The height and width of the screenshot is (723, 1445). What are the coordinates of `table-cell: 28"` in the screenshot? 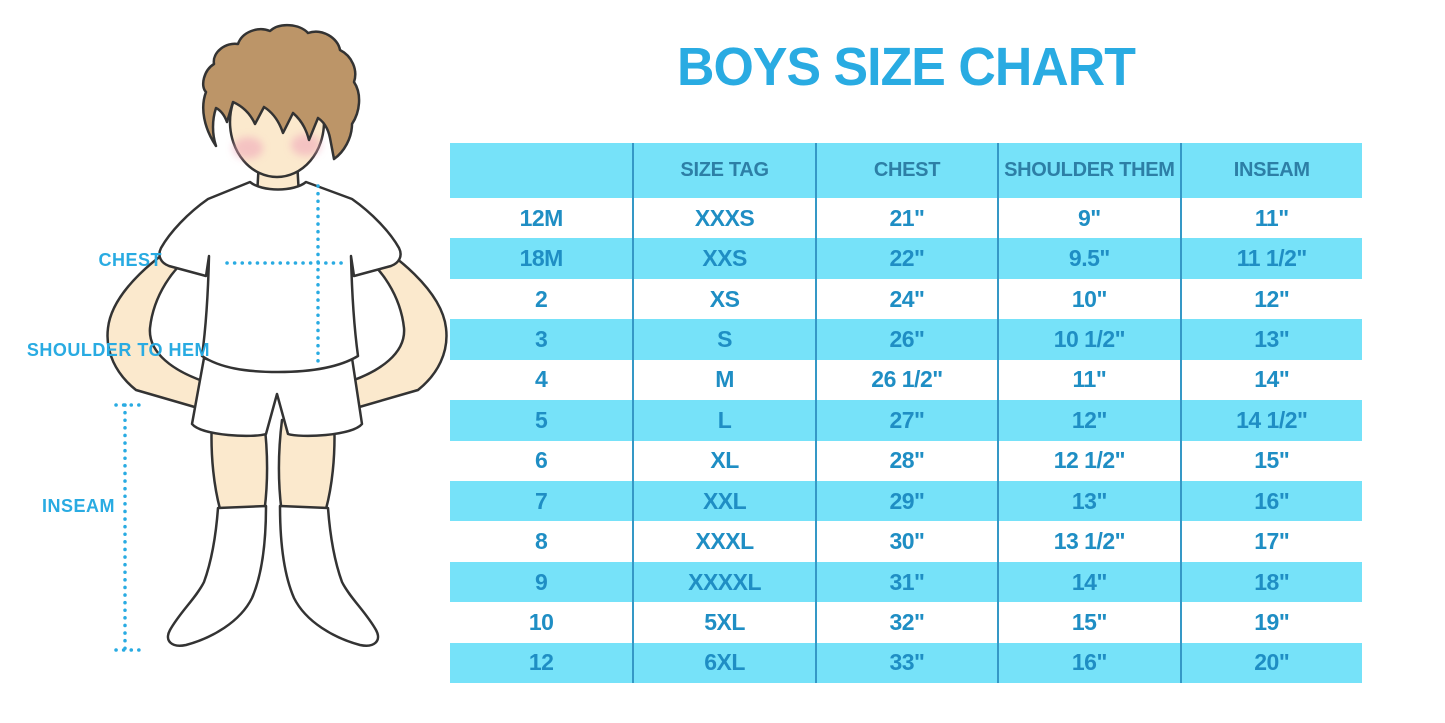 It's located at (905, 460).